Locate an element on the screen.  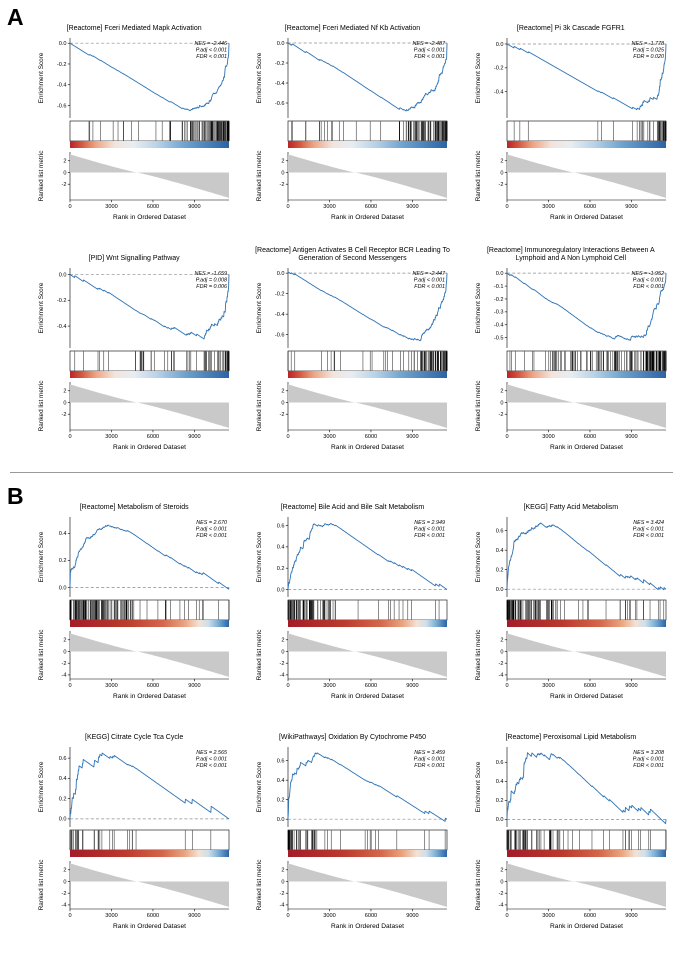
stat-line: NES = -2.447 is located at coordinates (430, 274).